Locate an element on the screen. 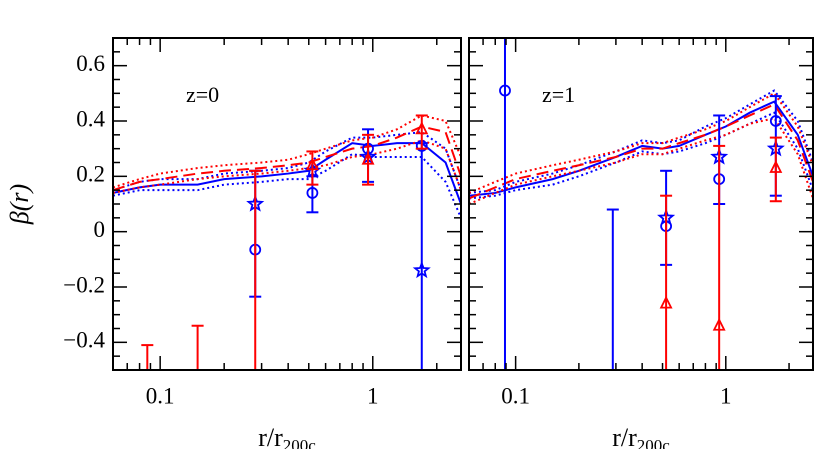  y-tick-label: 0.4 is located at coordinates (90, 118).